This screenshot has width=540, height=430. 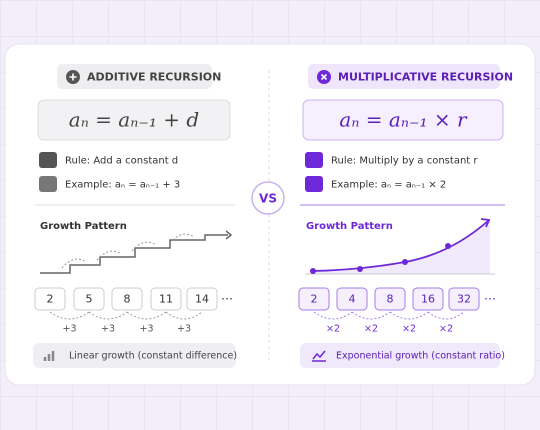 What do you see at coordinates (319, 356) in the screenshot?
I see `trend-icon` at bounding box center [319, 356].